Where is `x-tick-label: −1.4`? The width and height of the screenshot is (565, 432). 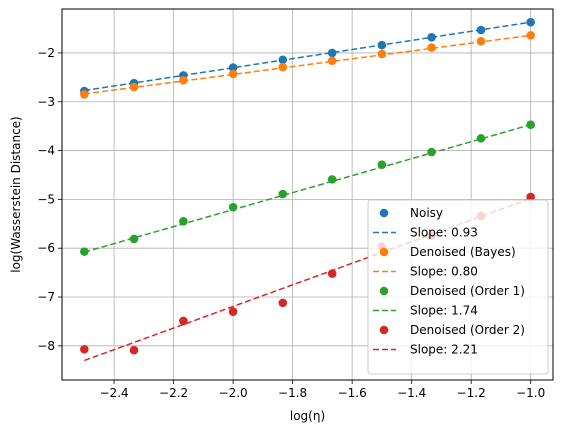 x-tick-label: −1.4 is located at coordinates (411, 393).